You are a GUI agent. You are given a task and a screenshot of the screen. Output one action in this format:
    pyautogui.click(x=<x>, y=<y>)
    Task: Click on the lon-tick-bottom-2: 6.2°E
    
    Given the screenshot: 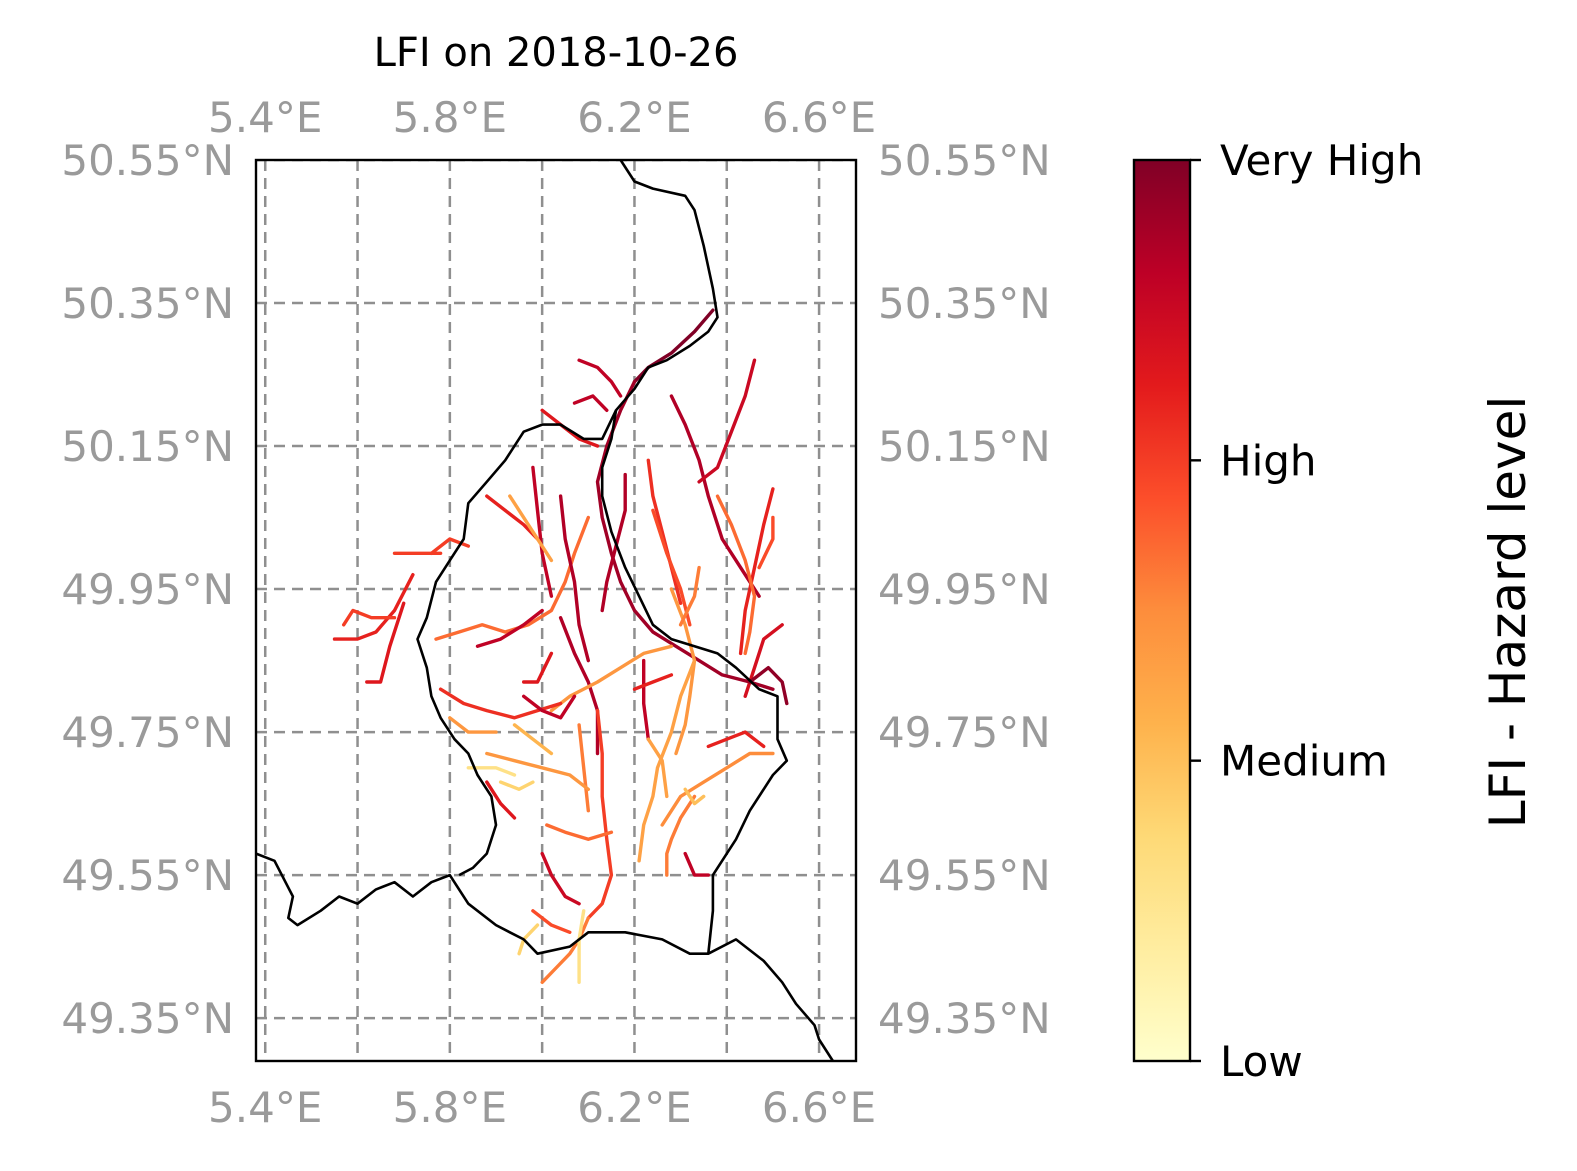 What is the action you would take?
    pyautogui.click(x=634, y=1107)
    